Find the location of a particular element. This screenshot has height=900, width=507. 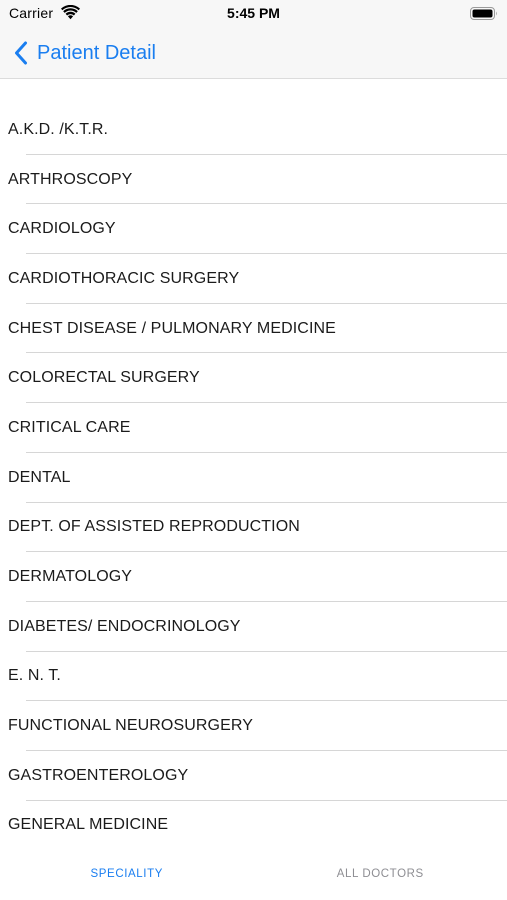

list-item: DENTAL is located at coordinates (253, 478).